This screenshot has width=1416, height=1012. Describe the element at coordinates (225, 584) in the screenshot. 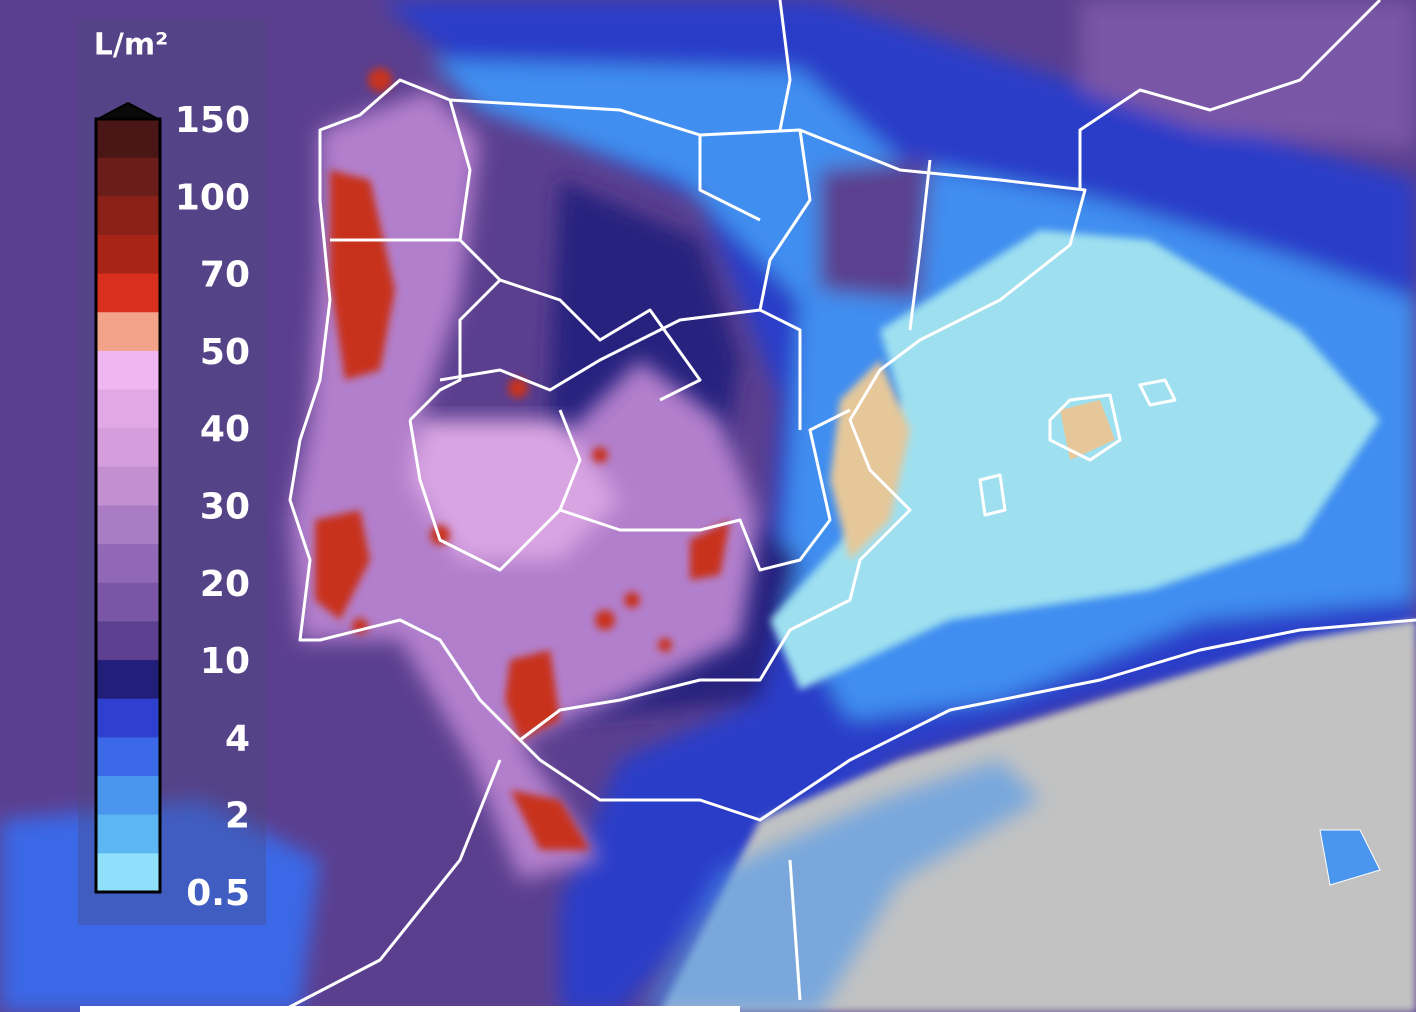

I see `legend-label: 20` at that location.